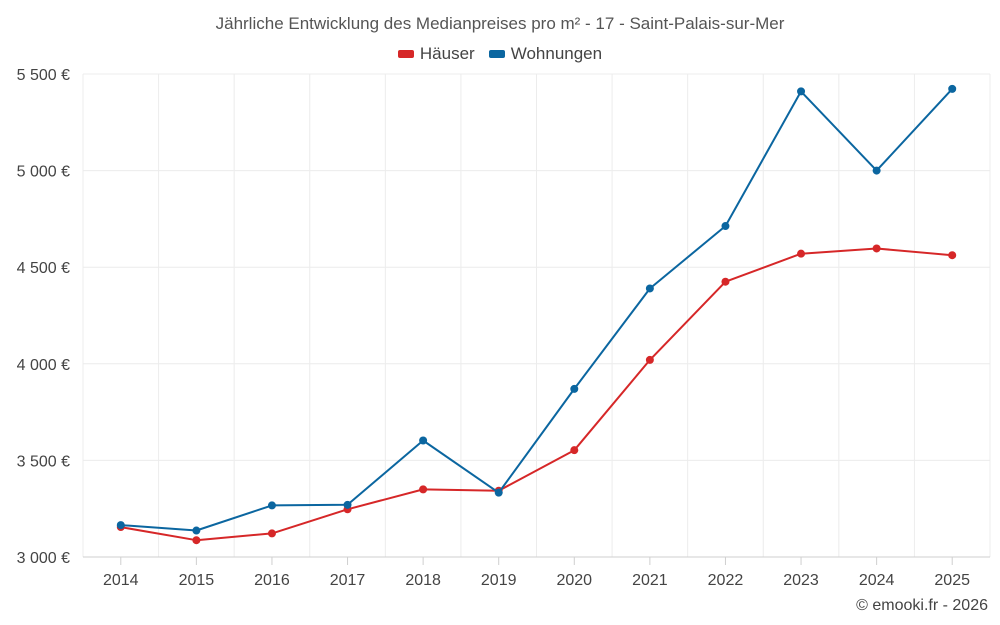 This screenshot has height=625, width=1000. I want to click on y-tick-label: 4 500 €, so click(43, 268).